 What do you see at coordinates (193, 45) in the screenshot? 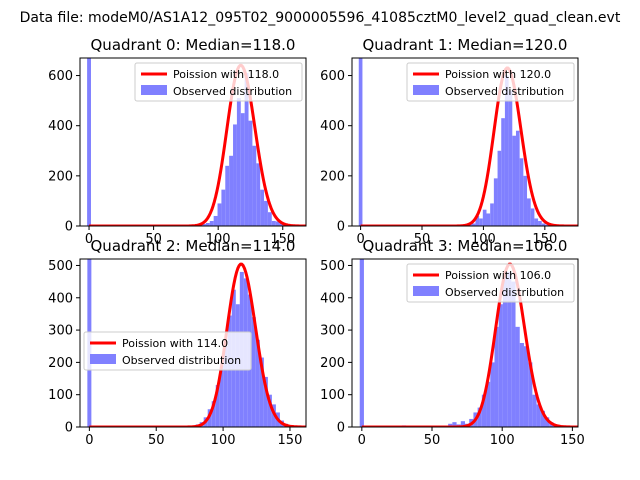
I see `panel-title: Quadrant 0: Median=118.0` at bounding box center [193, 45].